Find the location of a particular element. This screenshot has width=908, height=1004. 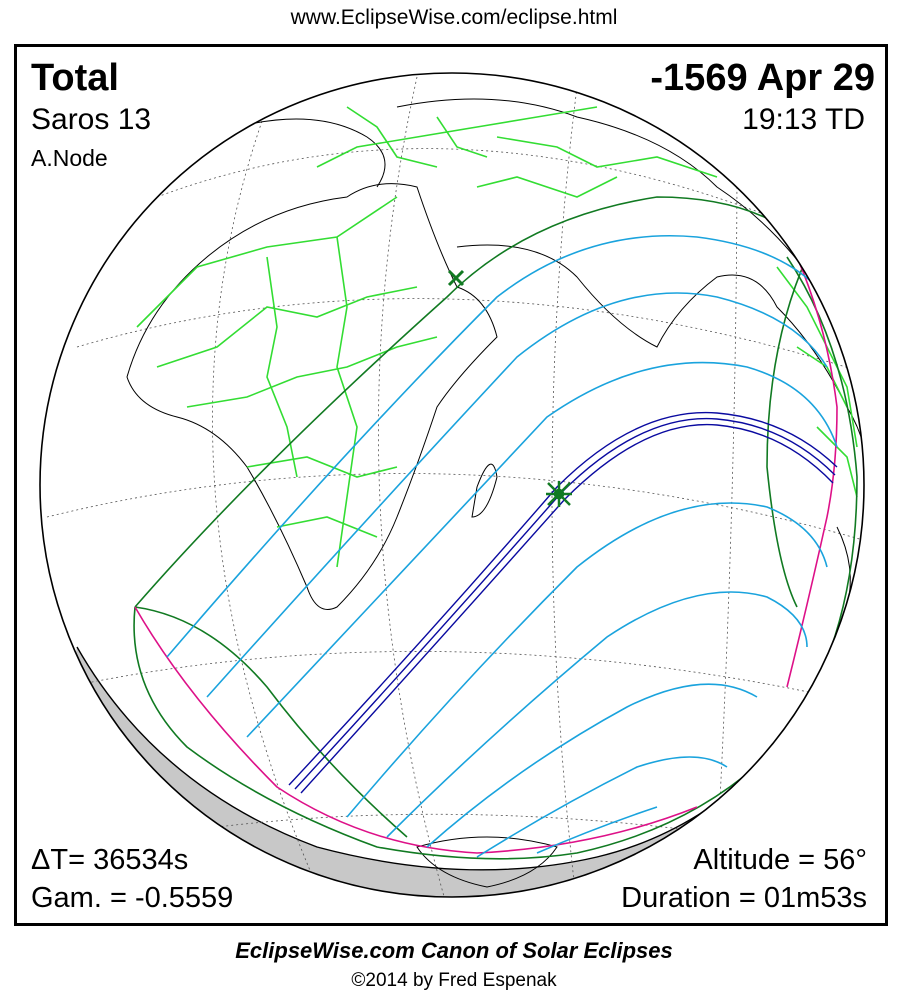

eclipse-time: 19:13 TD is located at coordinates (803, 119).